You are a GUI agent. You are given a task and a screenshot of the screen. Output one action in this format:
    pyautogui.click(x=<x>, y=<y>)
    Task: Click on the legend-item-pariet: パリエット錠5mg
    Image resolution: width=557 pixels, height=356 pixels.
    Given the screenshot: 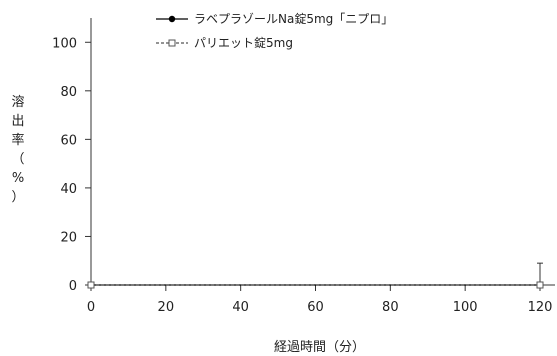 What is the action you would take?
    pyautogui.click(x=224, y=42)
    